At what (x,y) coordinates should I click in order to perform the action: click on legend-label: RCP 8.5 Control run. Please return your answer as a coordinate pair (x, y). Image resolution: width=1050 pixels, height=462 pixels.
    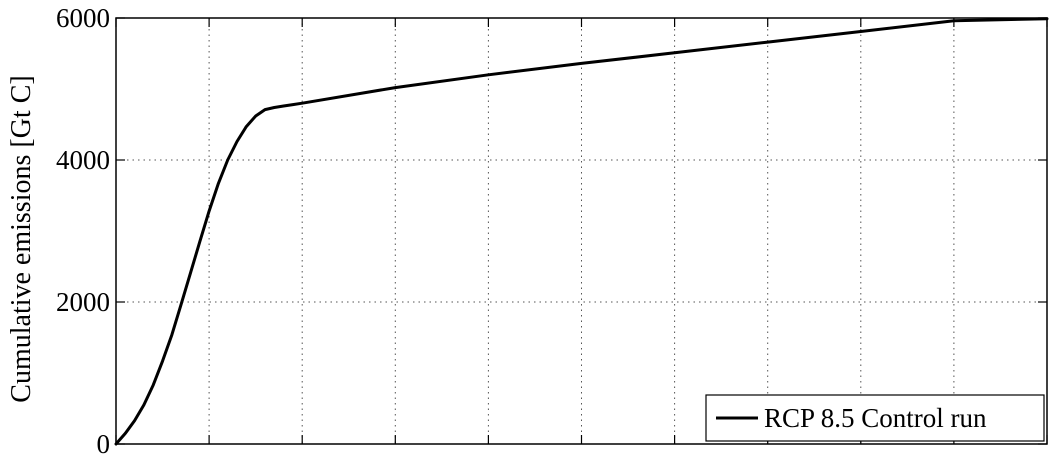
    Looking at the image, I should click on (875, 418).